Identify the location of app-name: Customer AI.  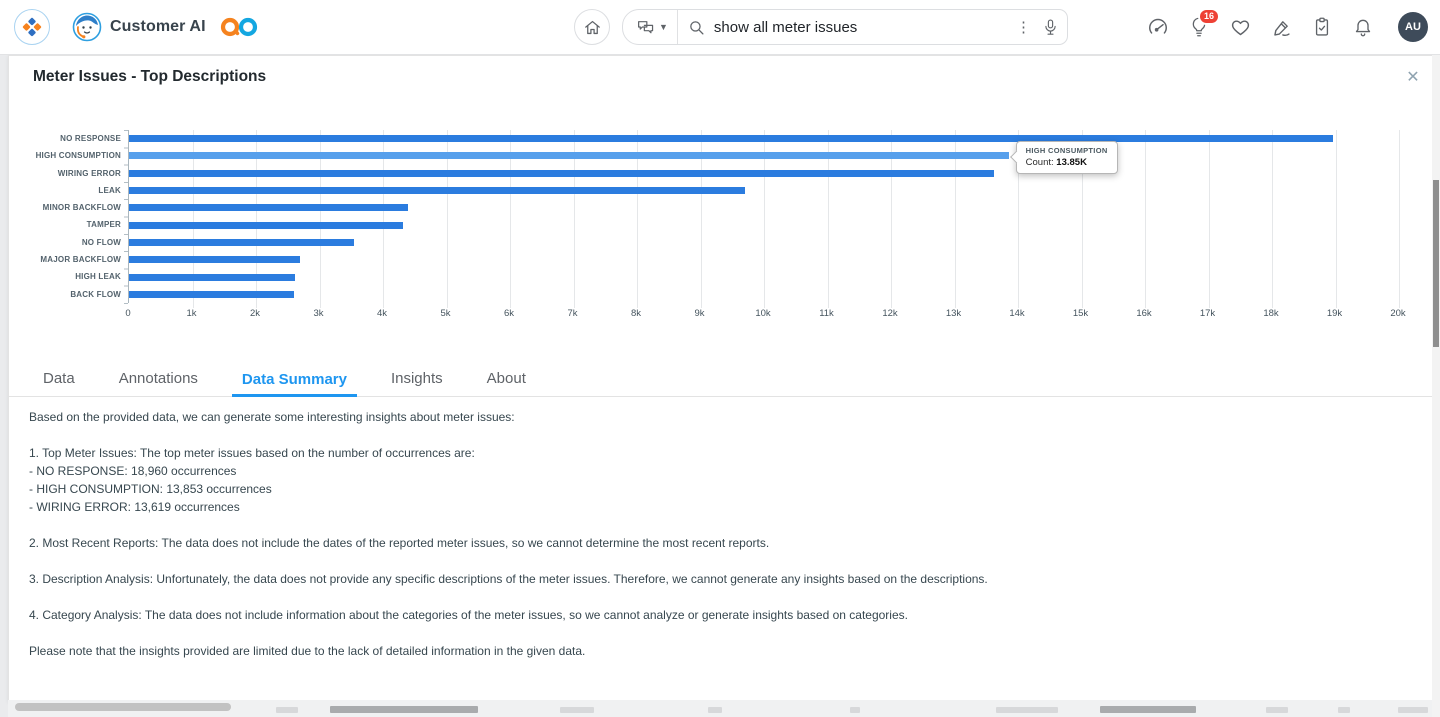
(158, 26).